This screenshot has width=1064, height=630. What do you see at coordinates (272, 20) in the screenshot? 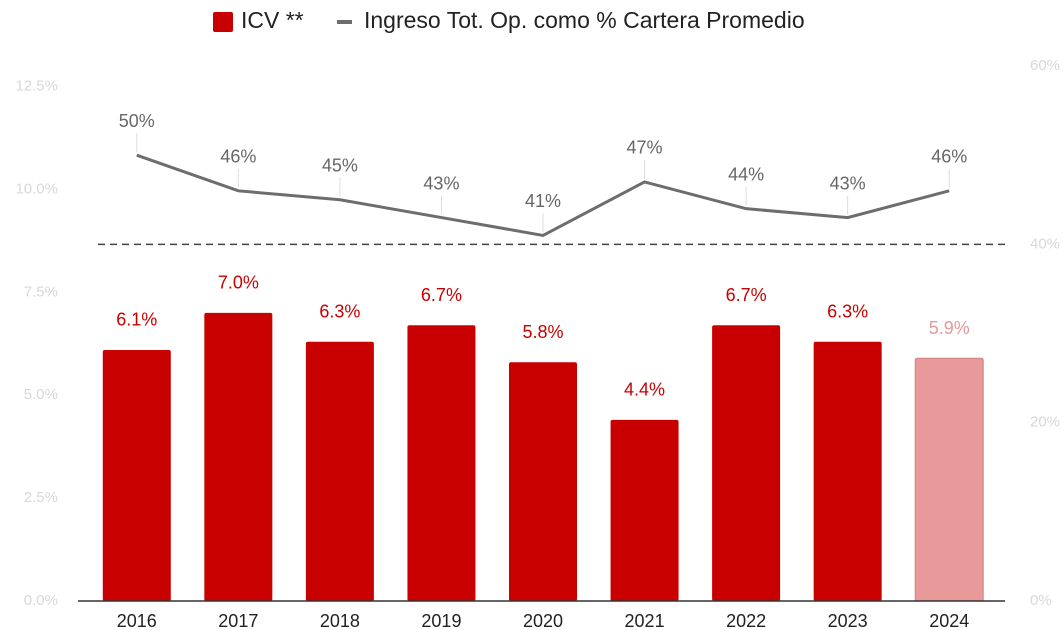
I see `legend-label: ICV **` at bounding box center [272, 20].